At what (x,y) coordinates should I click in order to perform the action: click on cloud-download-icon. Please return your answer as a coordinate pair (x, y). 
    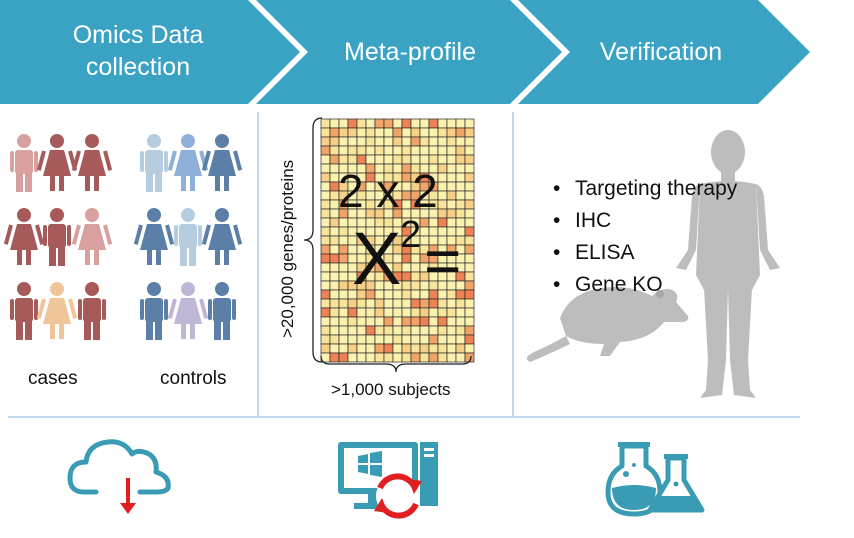
    Looking at the image, I should click on (119, 476).